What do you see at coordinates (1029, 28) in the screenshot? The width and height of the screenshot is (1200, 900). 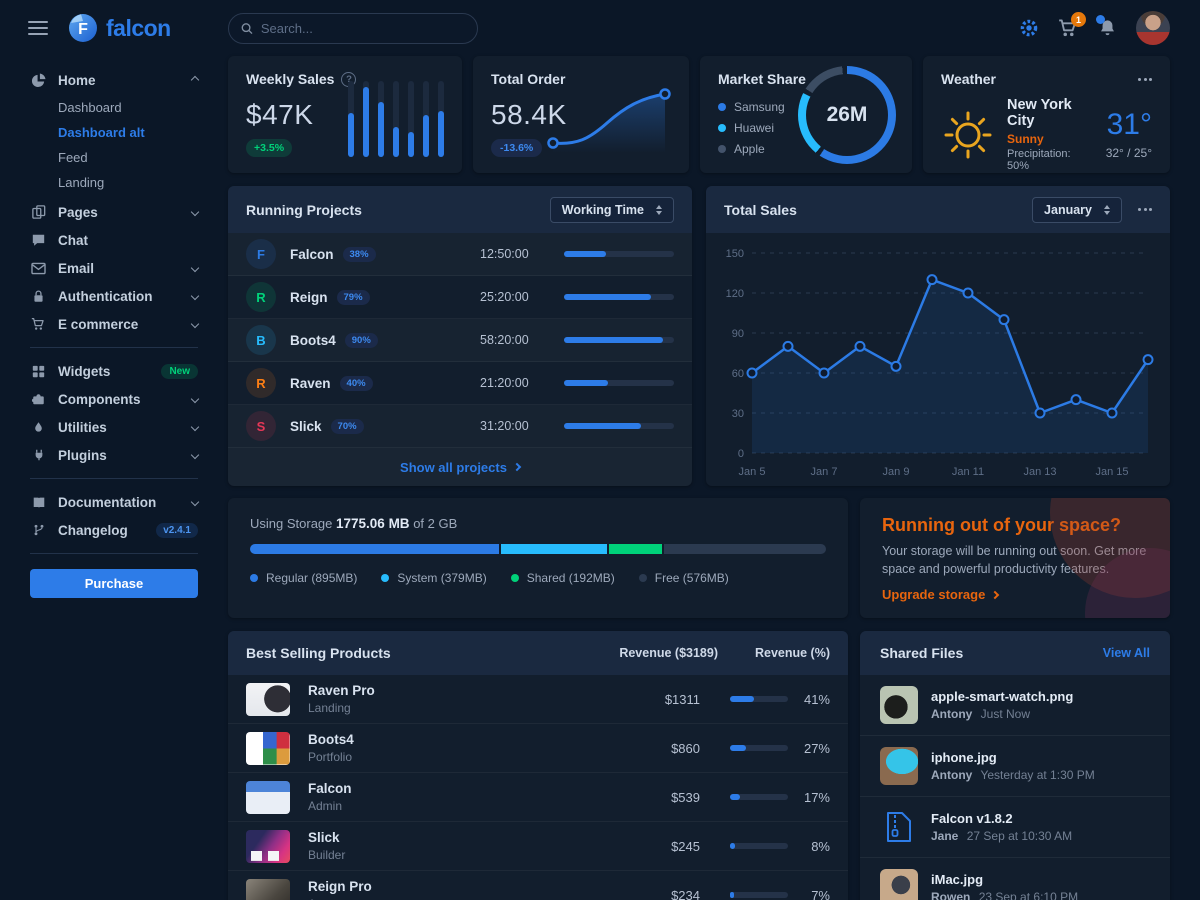 I see `settings-gear-icon` at bounding box center [1029, 28].